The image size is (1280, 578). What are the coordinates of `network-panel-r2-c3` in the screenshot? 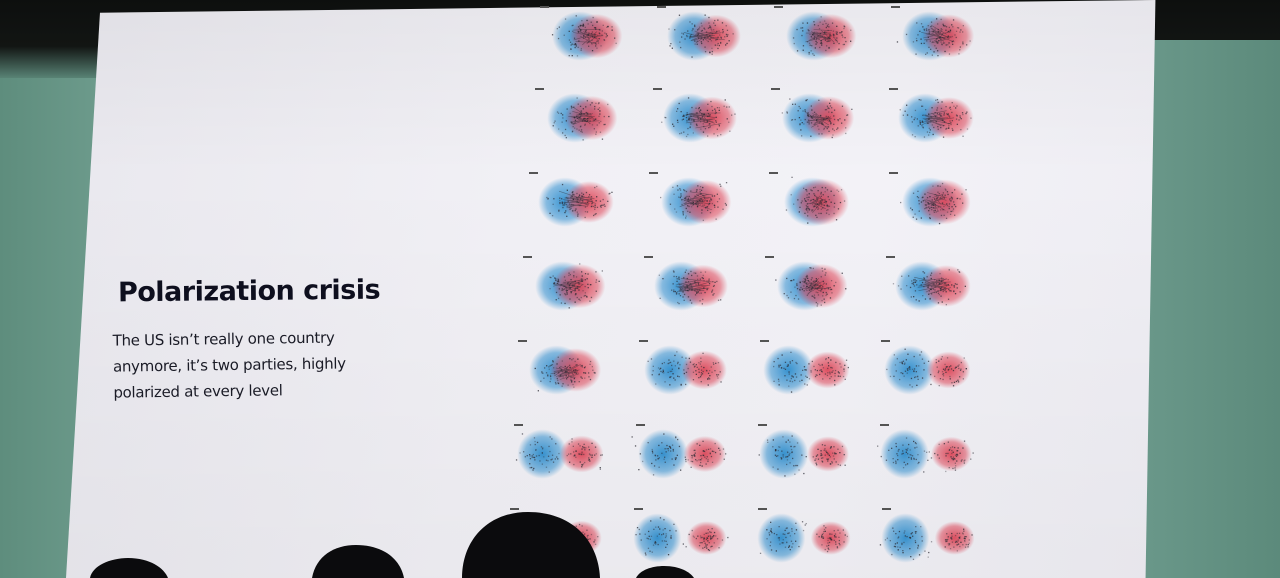 It's located at (813, 115).